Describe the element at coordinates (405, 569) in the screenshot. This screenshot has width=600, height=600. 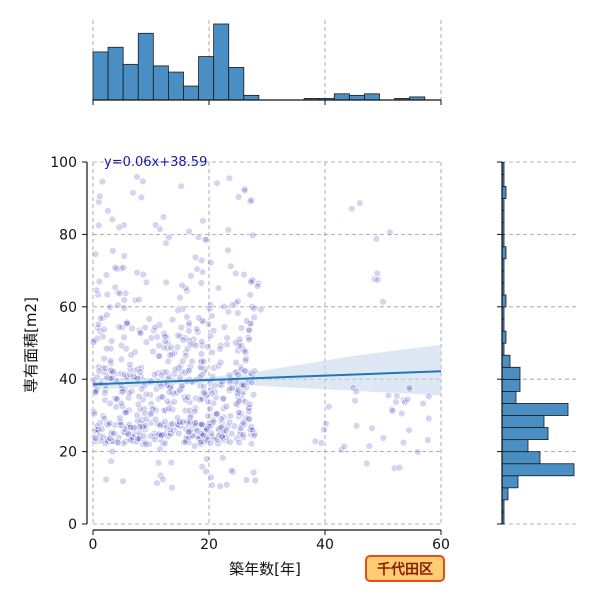
I see `ward-badge-label: 千代田区` at that location.